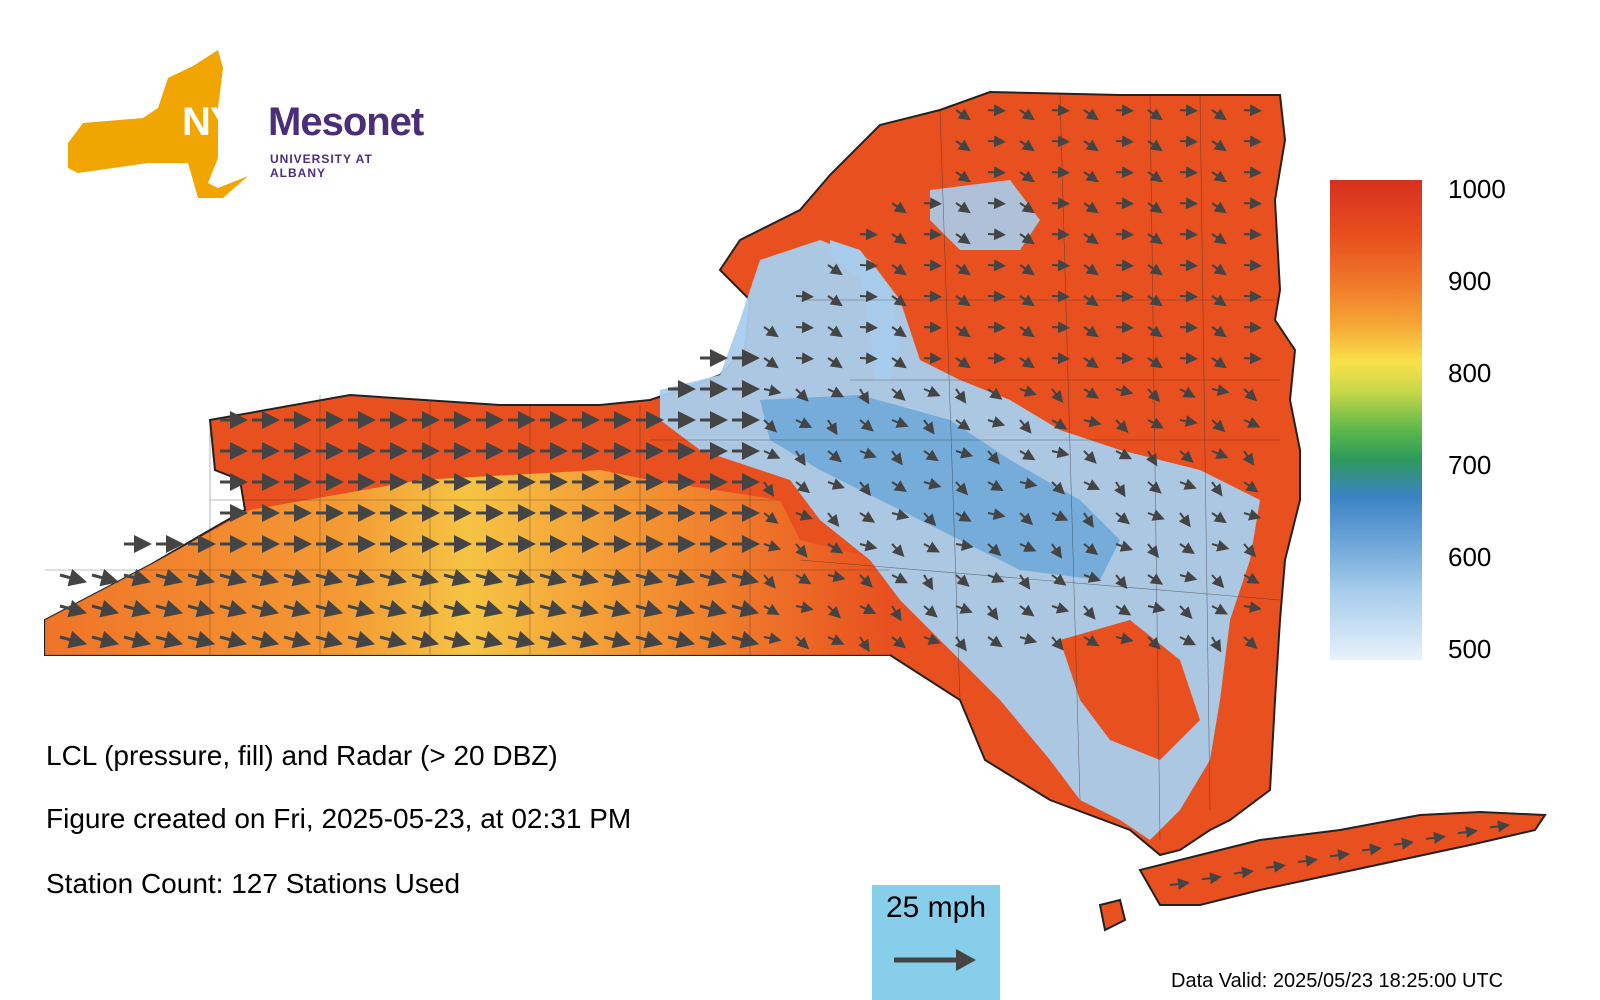  What do you see at coordinates (222, 122) in the screenshot?
I see `logo-nys-text: NYS` at bounding box center [222, 122].